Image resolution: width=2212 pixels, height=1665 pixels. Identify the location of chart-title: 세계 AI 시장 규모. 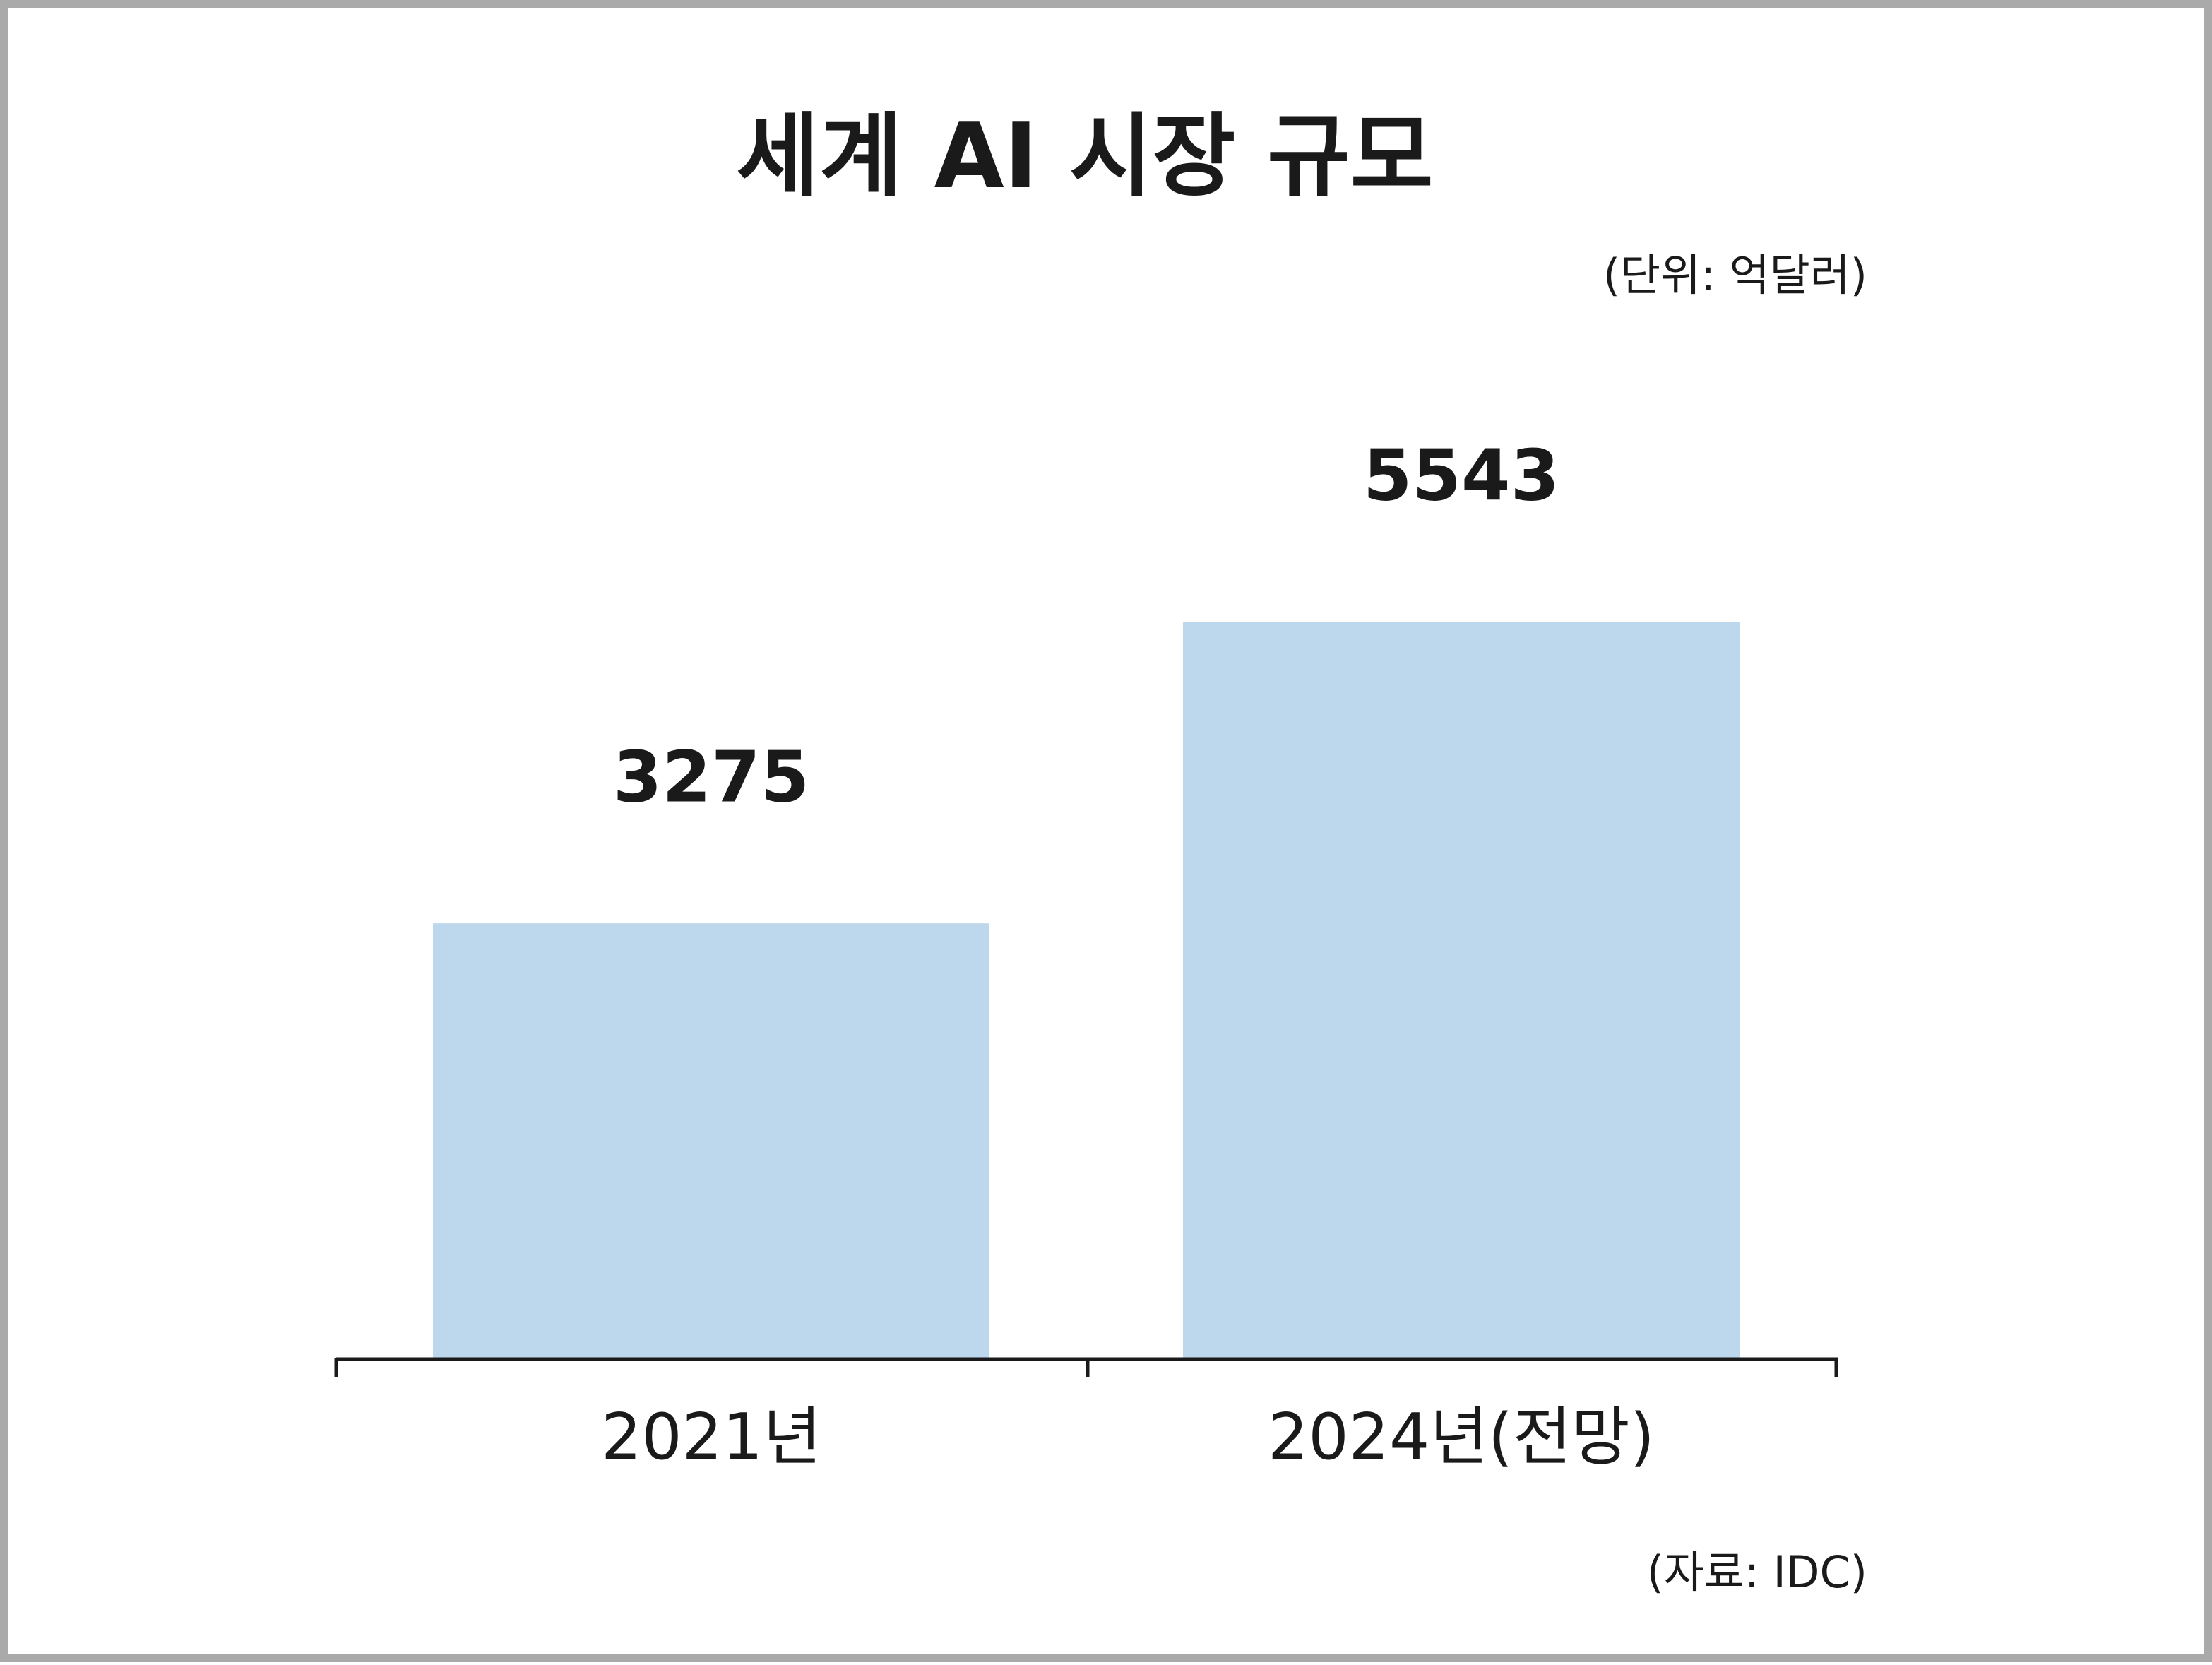
(1085, 157).